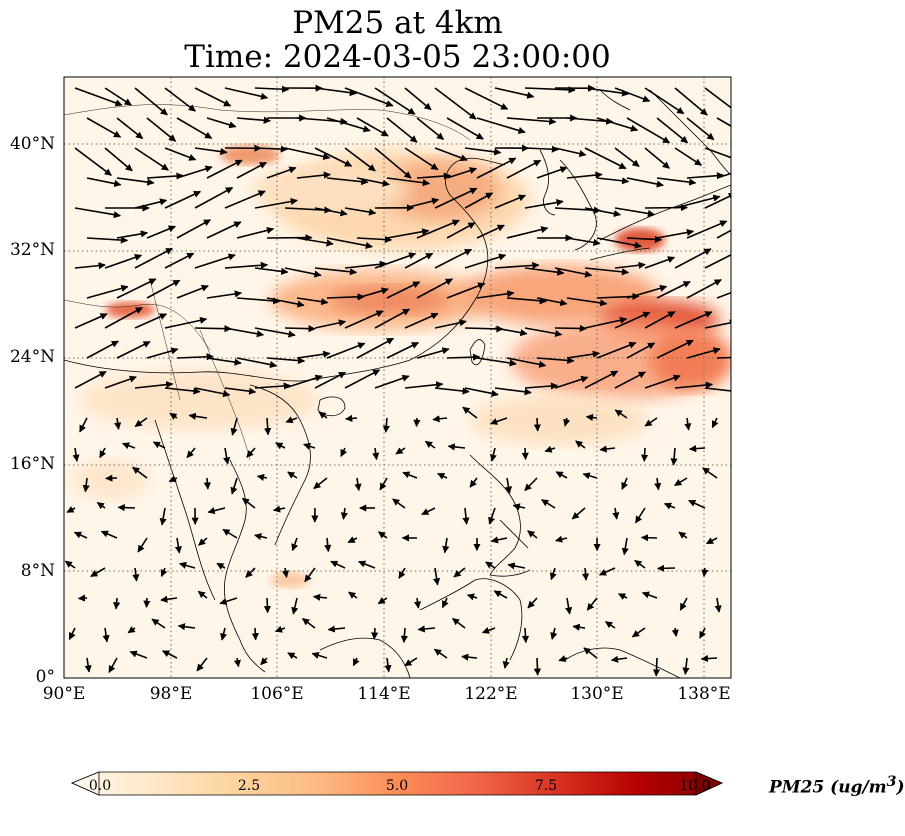  Describe the element at coordinates (45, 677) in the screenshot. I see `lat-label-0: 0°` at that location.